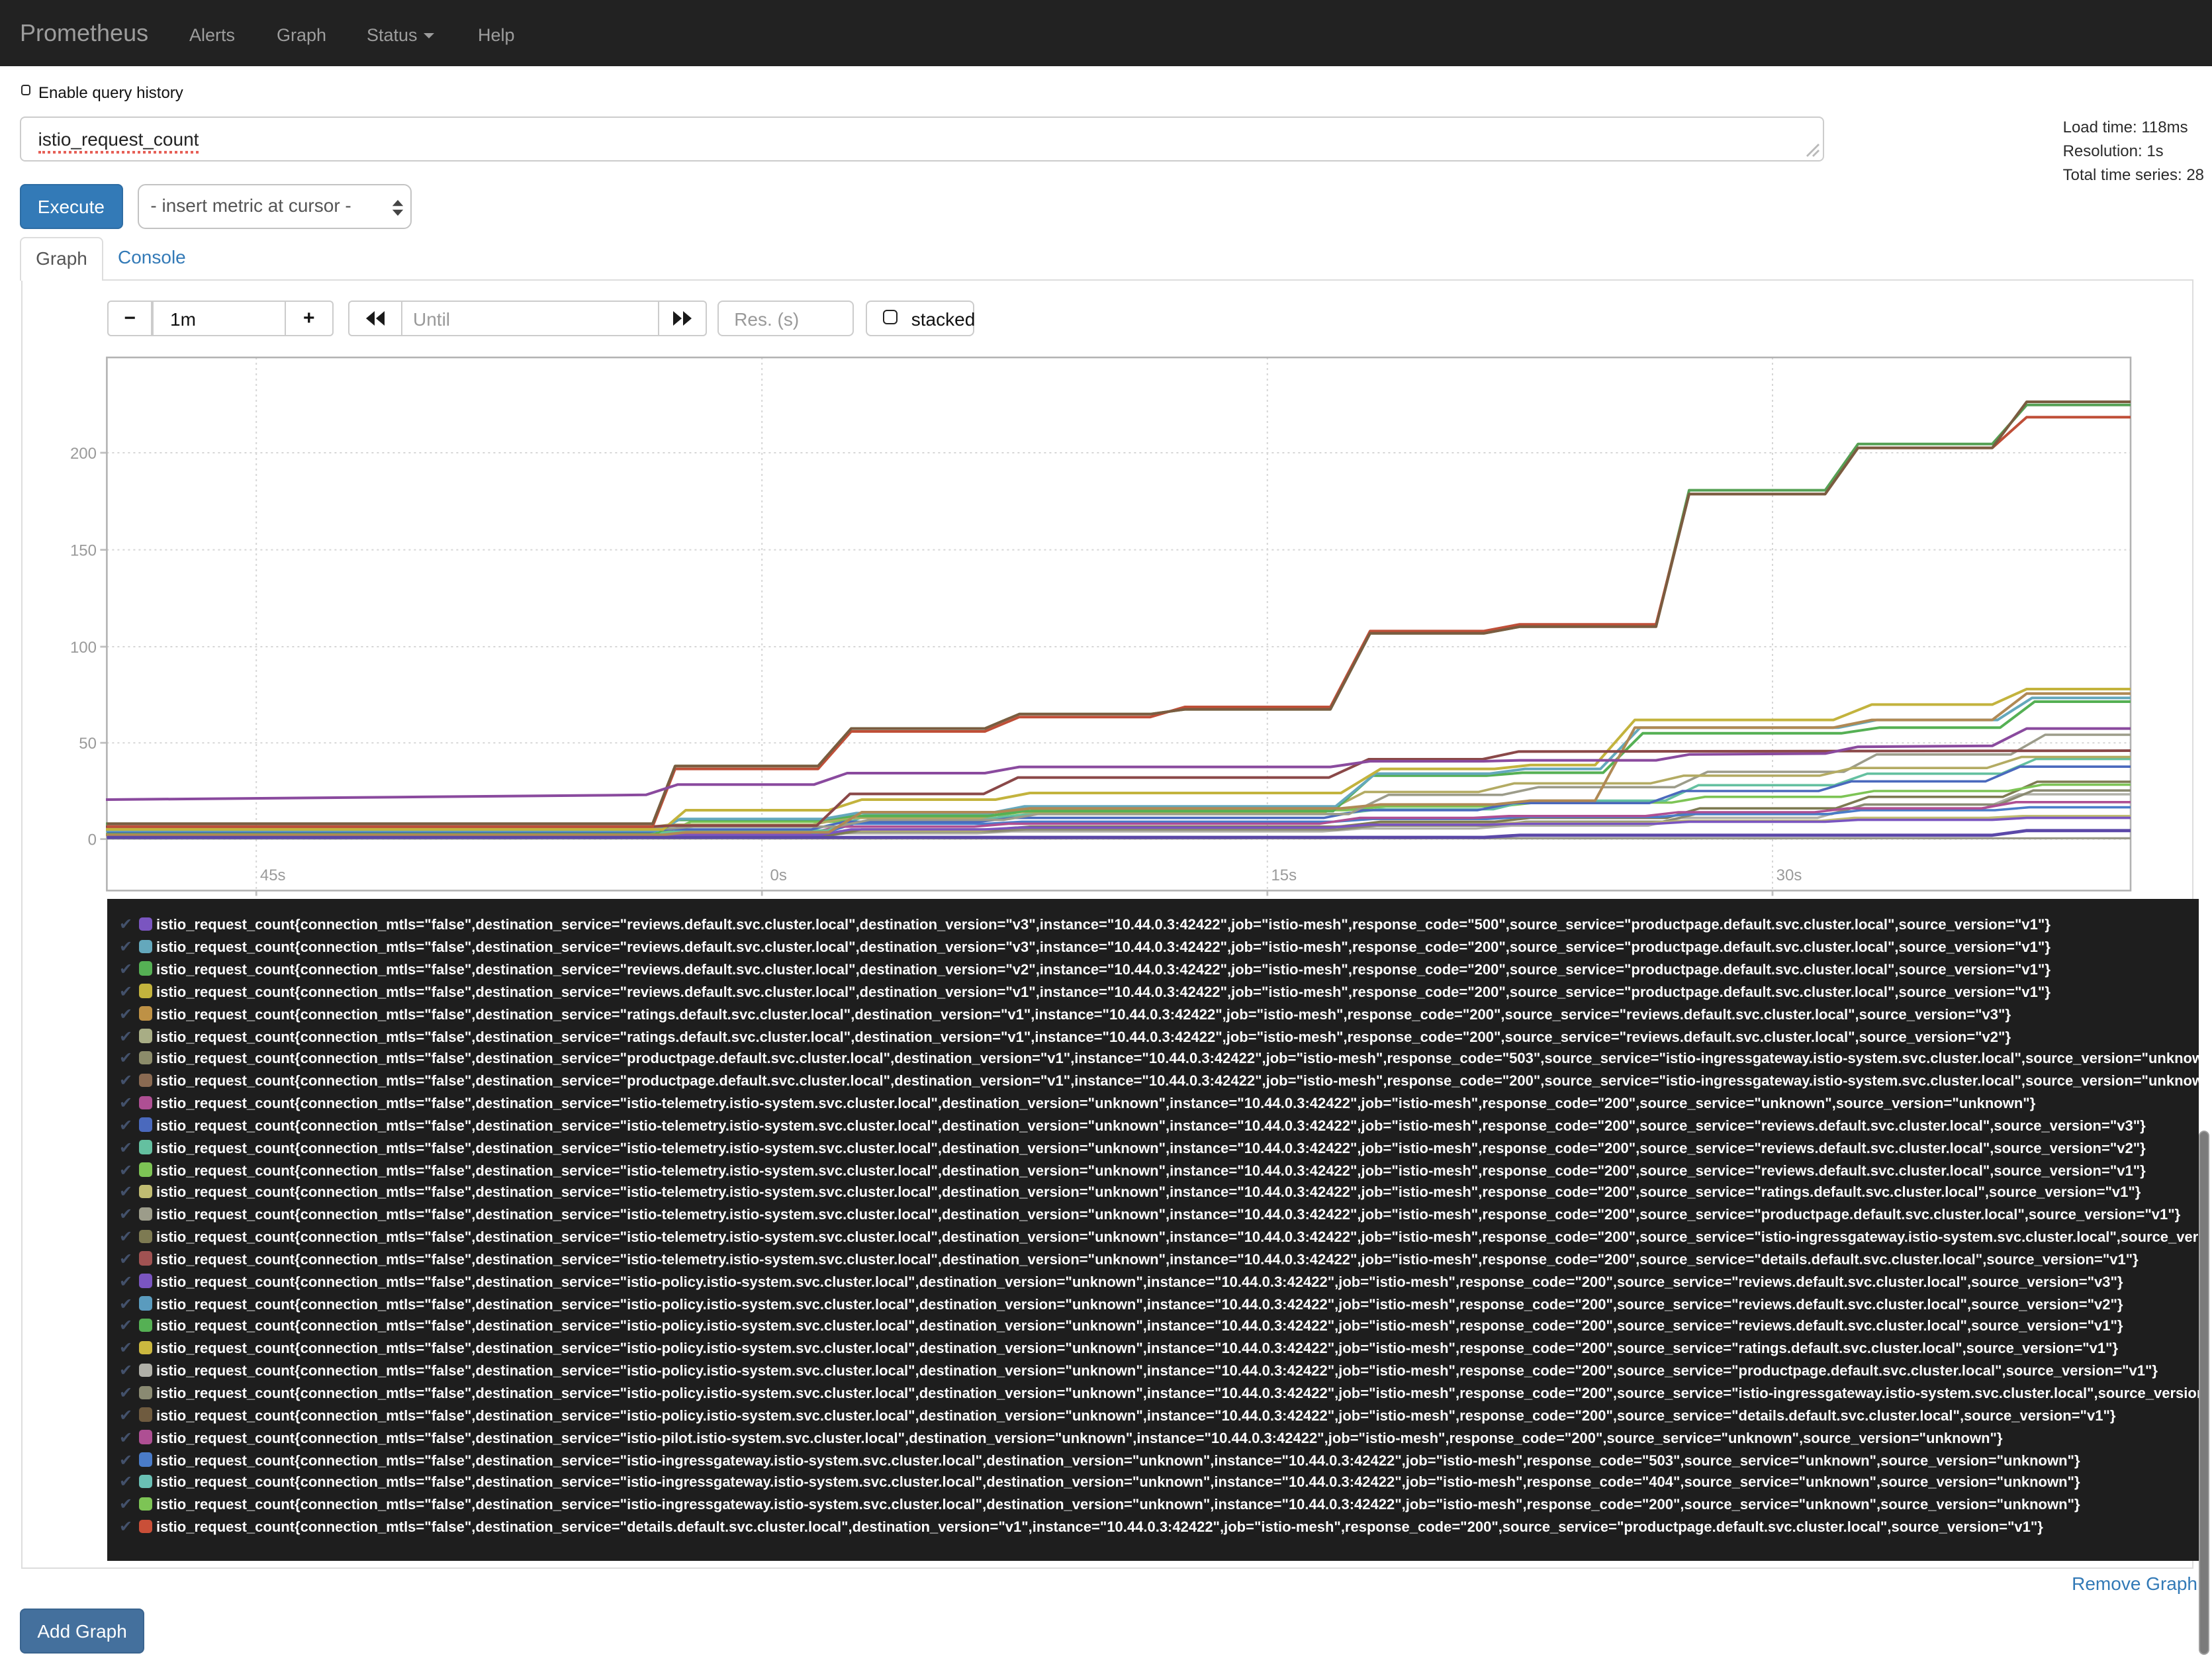  What do you see at coordinates (1789, 875) in the screenshot?
I see `svg-text: 30s` at bounding box center [1789, 875].